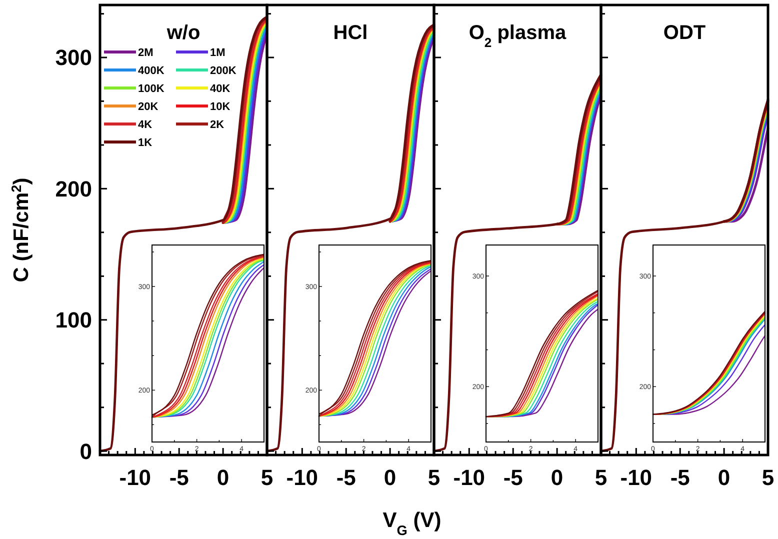 The height and width of the screenshot is (539, 778). Describe the element at coordinates (220, 88) in the screenshot. I see `legend-label: 40K` at that location.